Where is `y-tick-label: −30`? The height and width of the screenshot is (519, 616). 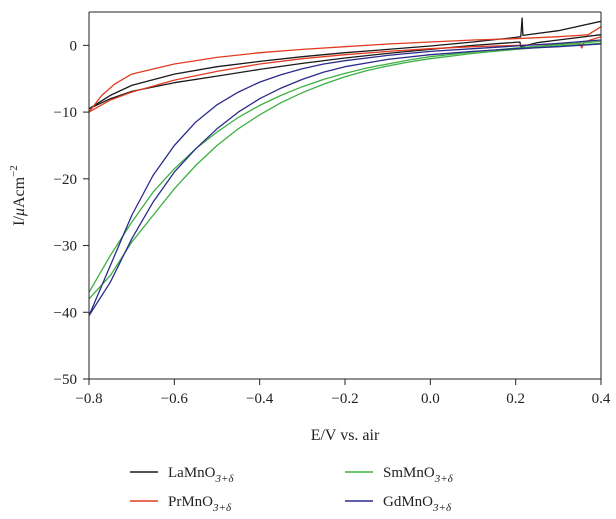 y-tick-label: −30 is located at coordinates (65, 247).